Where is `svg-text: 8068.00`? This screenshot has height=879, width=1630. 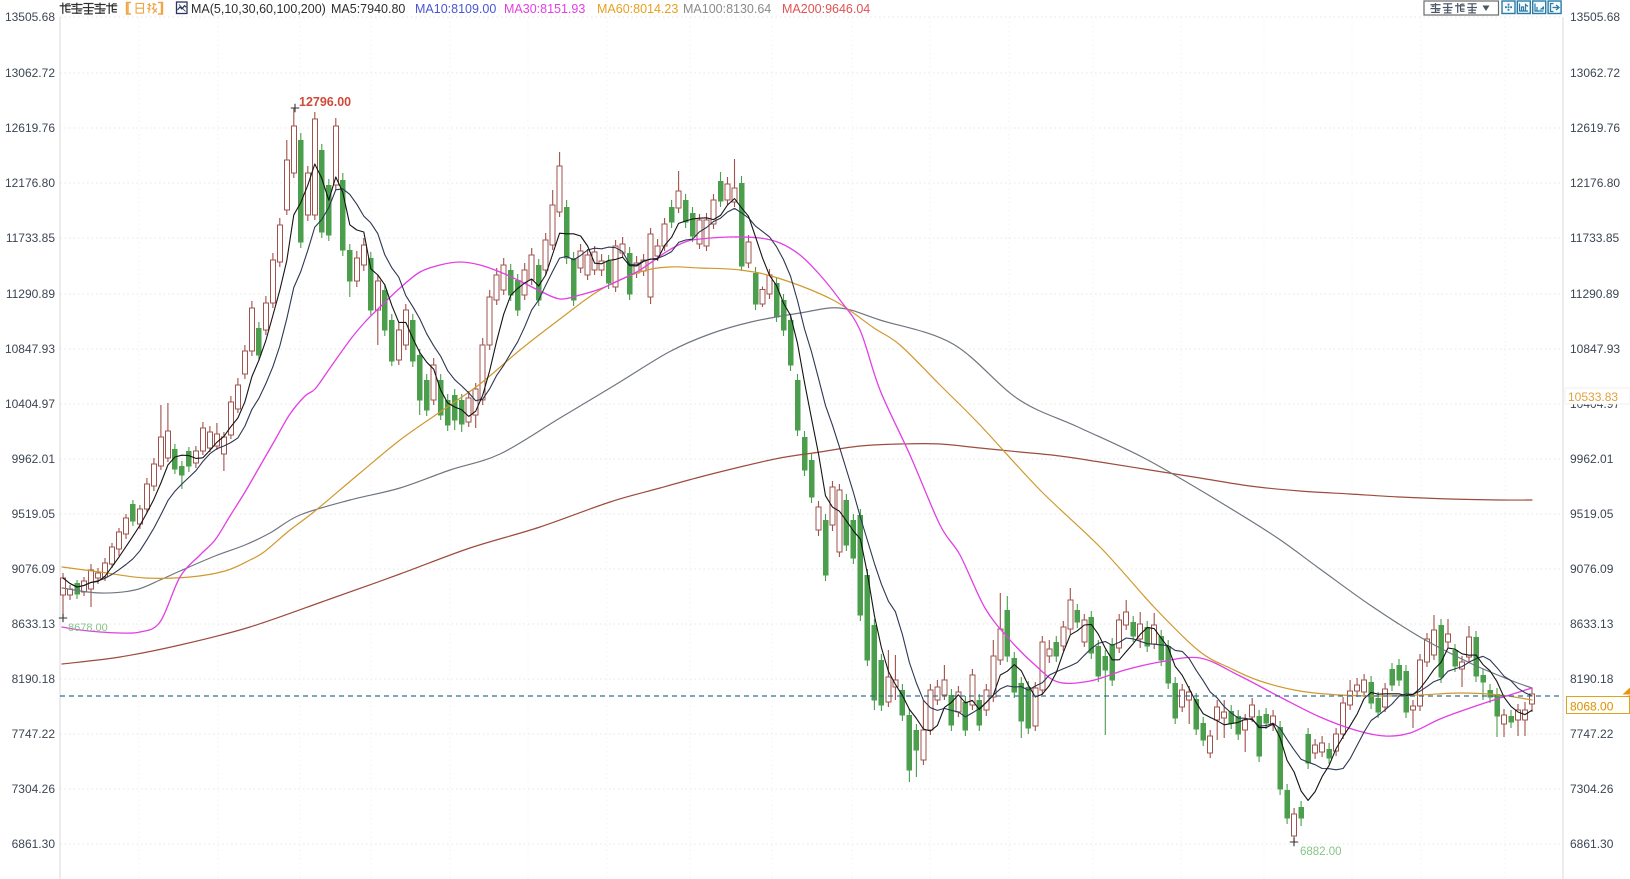
svg-text: 8068.00 is located at coordinates (1592, 707).